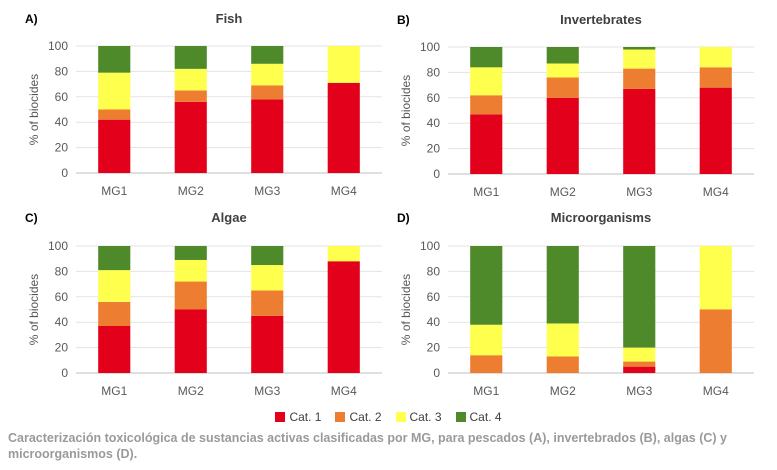 The width and height of the screenshot is (777, 470). Describe the element at coordinates (114, 286) in the screenshot. I see `panel3-bar-mg1-cat3` at that location.